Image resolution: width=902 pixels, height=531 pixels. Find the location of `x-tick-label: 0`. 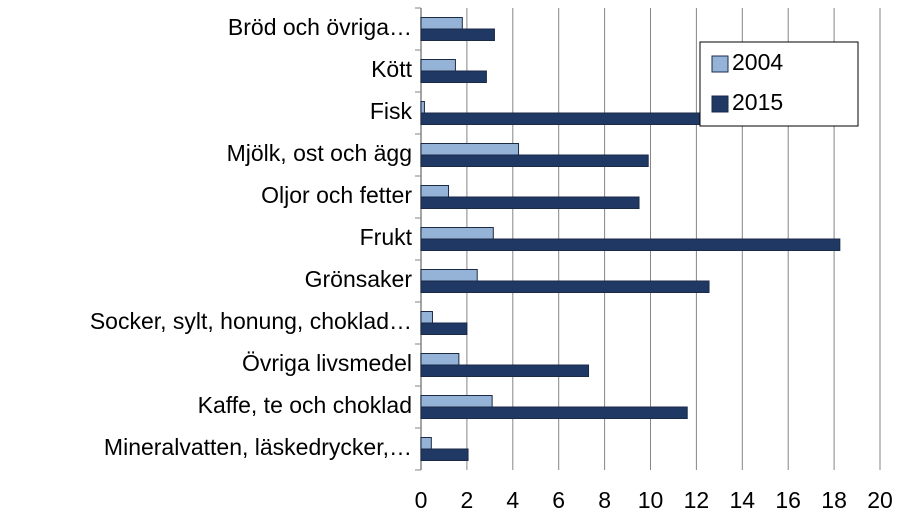

x-tick-label: 0 is located at coordinates (421, 500).